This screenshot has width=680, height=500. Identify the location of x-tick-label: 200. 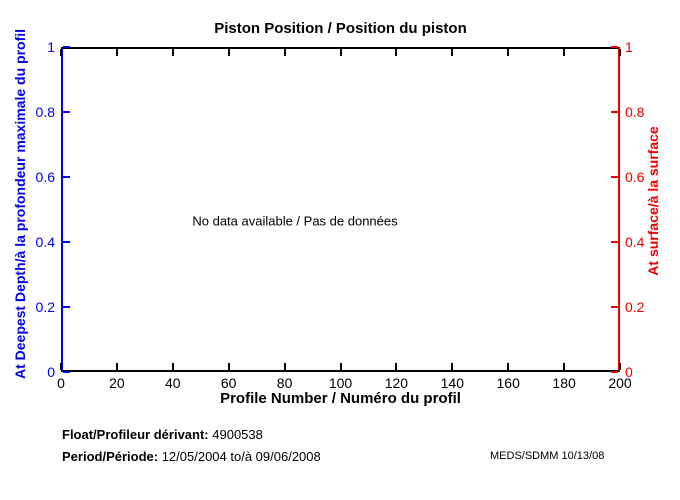
(620, 383).